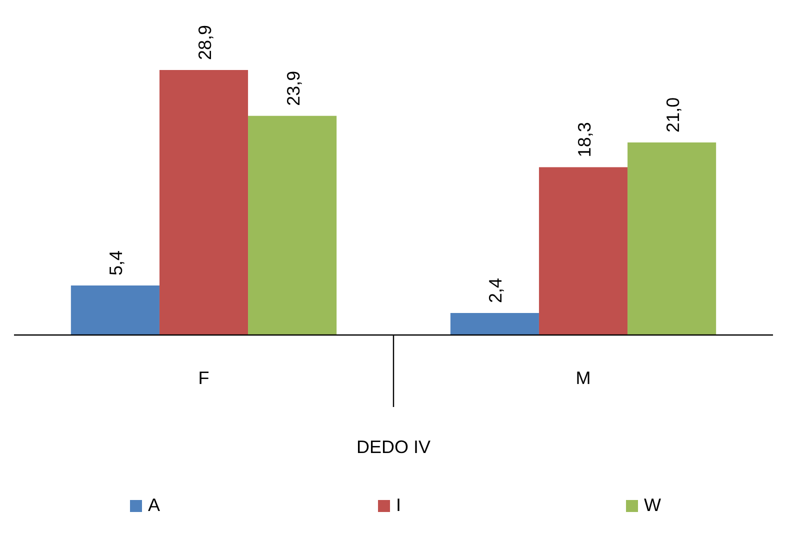 The width and height of the screenshot is (787, 533). Describe the element at coordinates (393, 447) in the screenshot. I see `x-axis-title: DEDO IV` at that location.